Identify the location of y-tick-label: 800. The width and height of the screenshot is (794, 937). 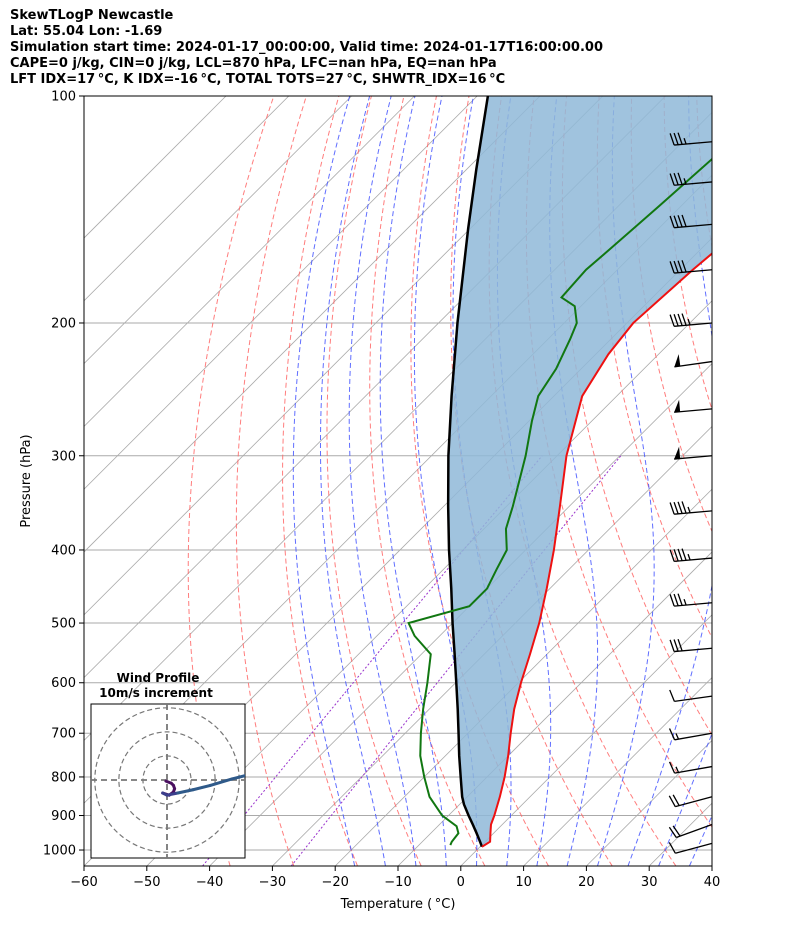
(63, 777).